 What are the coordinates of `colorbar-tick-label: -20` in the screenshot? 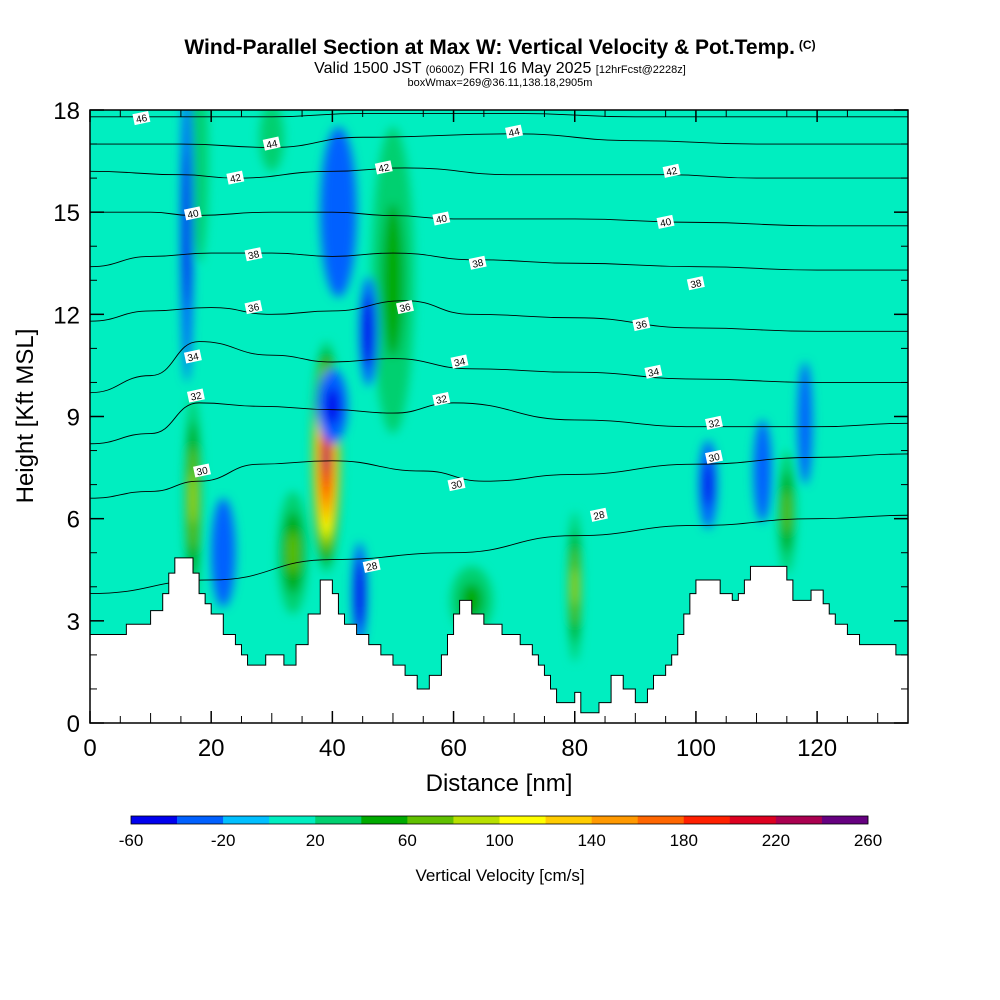 It's located at (223, 840).